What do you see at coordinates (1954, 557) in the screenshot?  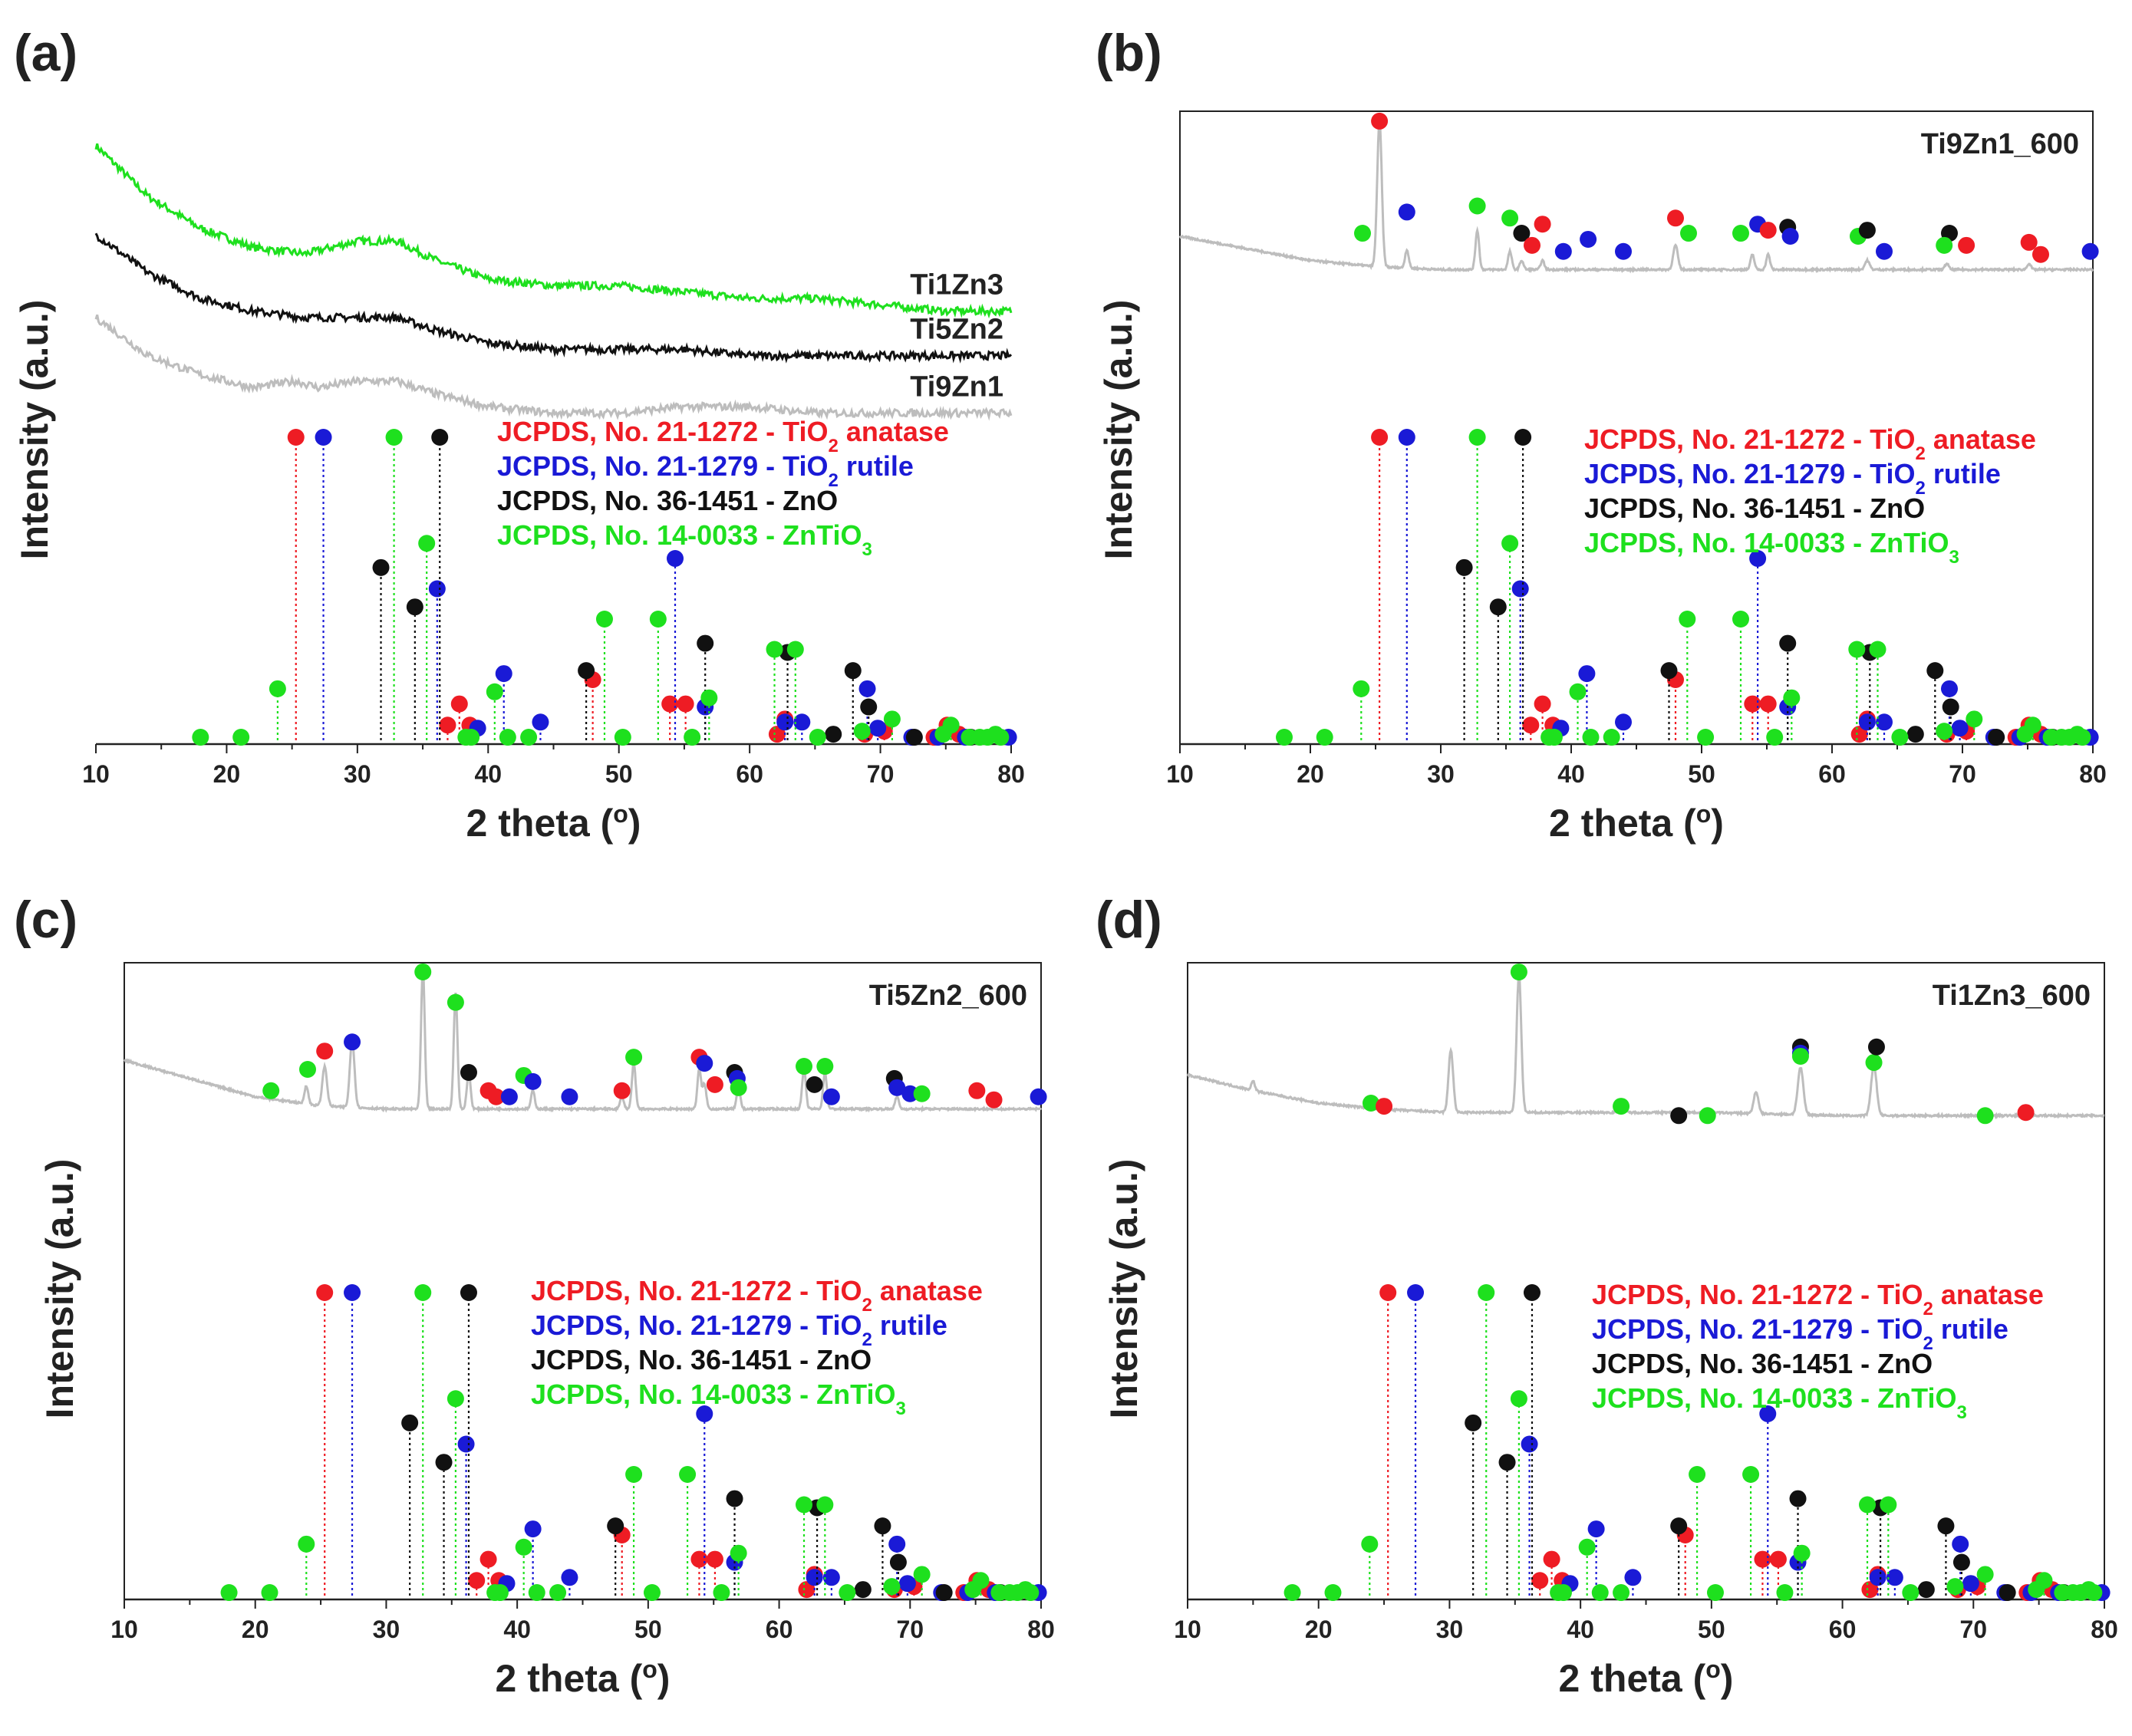 I see `legend-subscript: 3` at bounding box center [1954, 557].